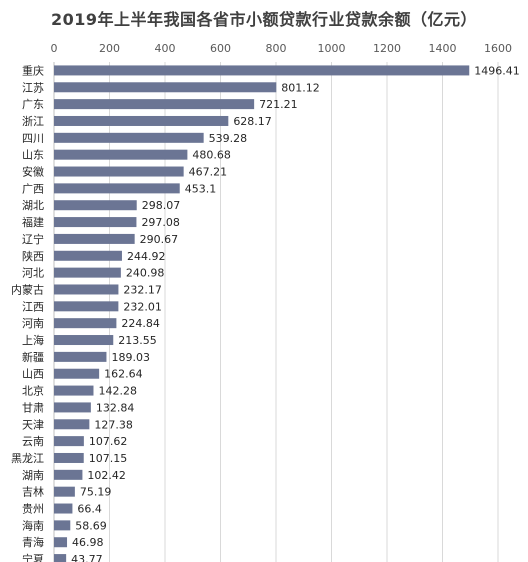 The width and height of the screenshot is (528, 562). I want to click on data-label: 43.77, so click(87, 557).